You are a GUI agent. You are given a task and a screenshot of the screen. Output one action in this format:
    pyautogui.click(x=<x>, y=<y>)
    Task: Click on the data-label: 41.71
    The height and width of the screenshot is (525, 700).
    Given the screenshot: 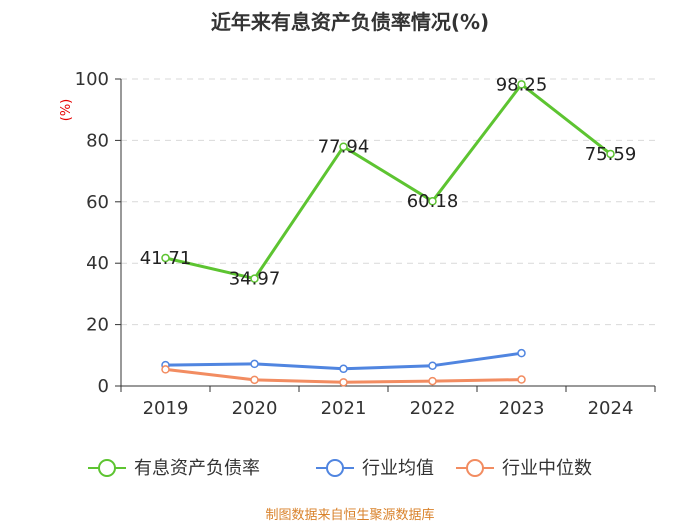 What is the action you would take?
    pyautogui.click(x=166, y=258)
    